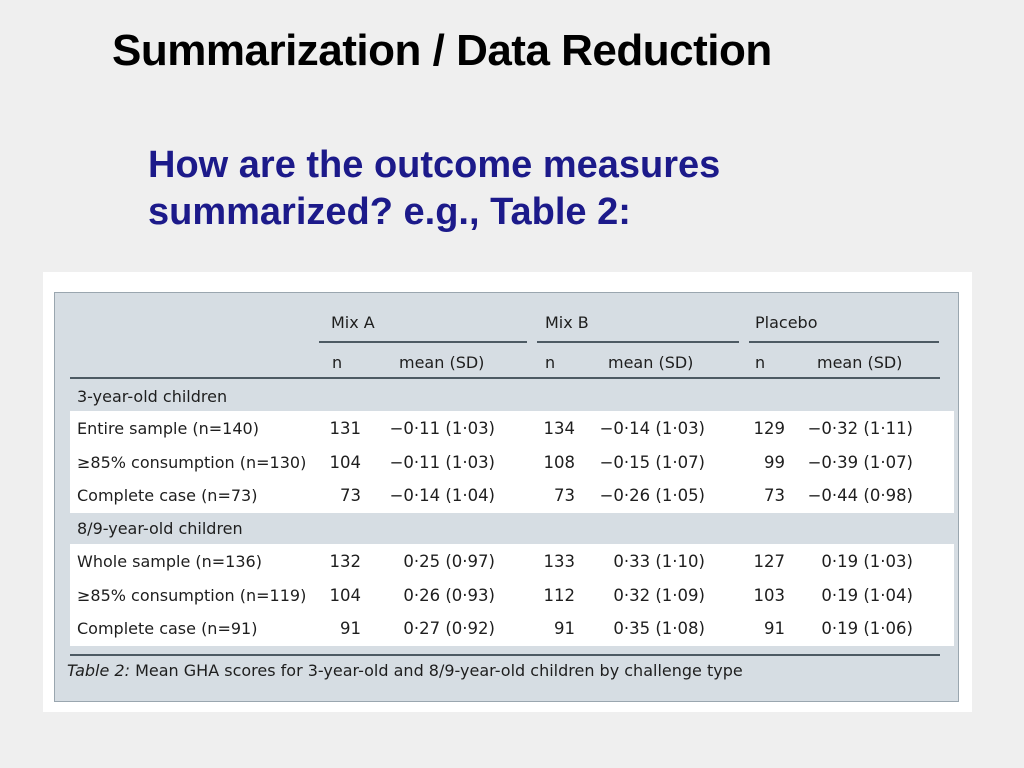 The width and height of the screenshot is (1024, 768). What do you see at coordinates (564, 628) in the screenshot?
I see `cell-mix-b-n: 91` at bounding box center [564, 628].